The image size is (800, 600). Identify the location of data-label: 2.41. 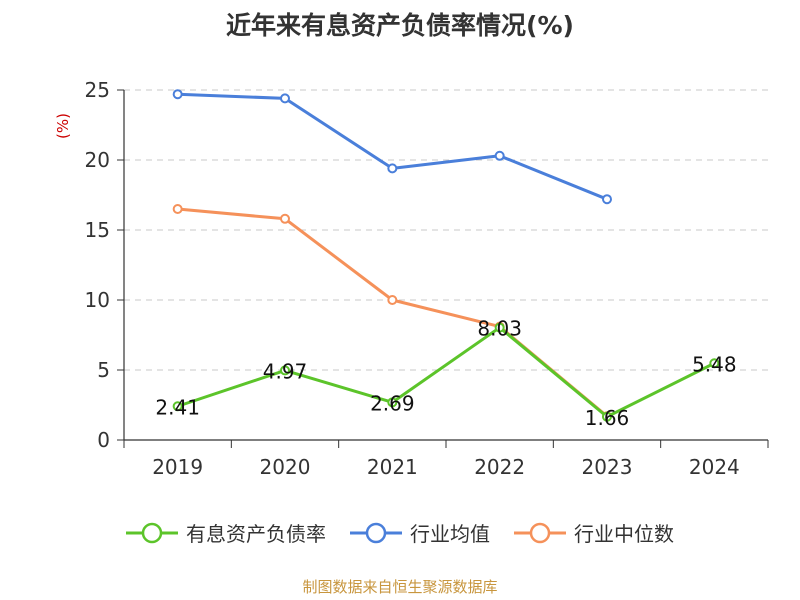
(177, 407).